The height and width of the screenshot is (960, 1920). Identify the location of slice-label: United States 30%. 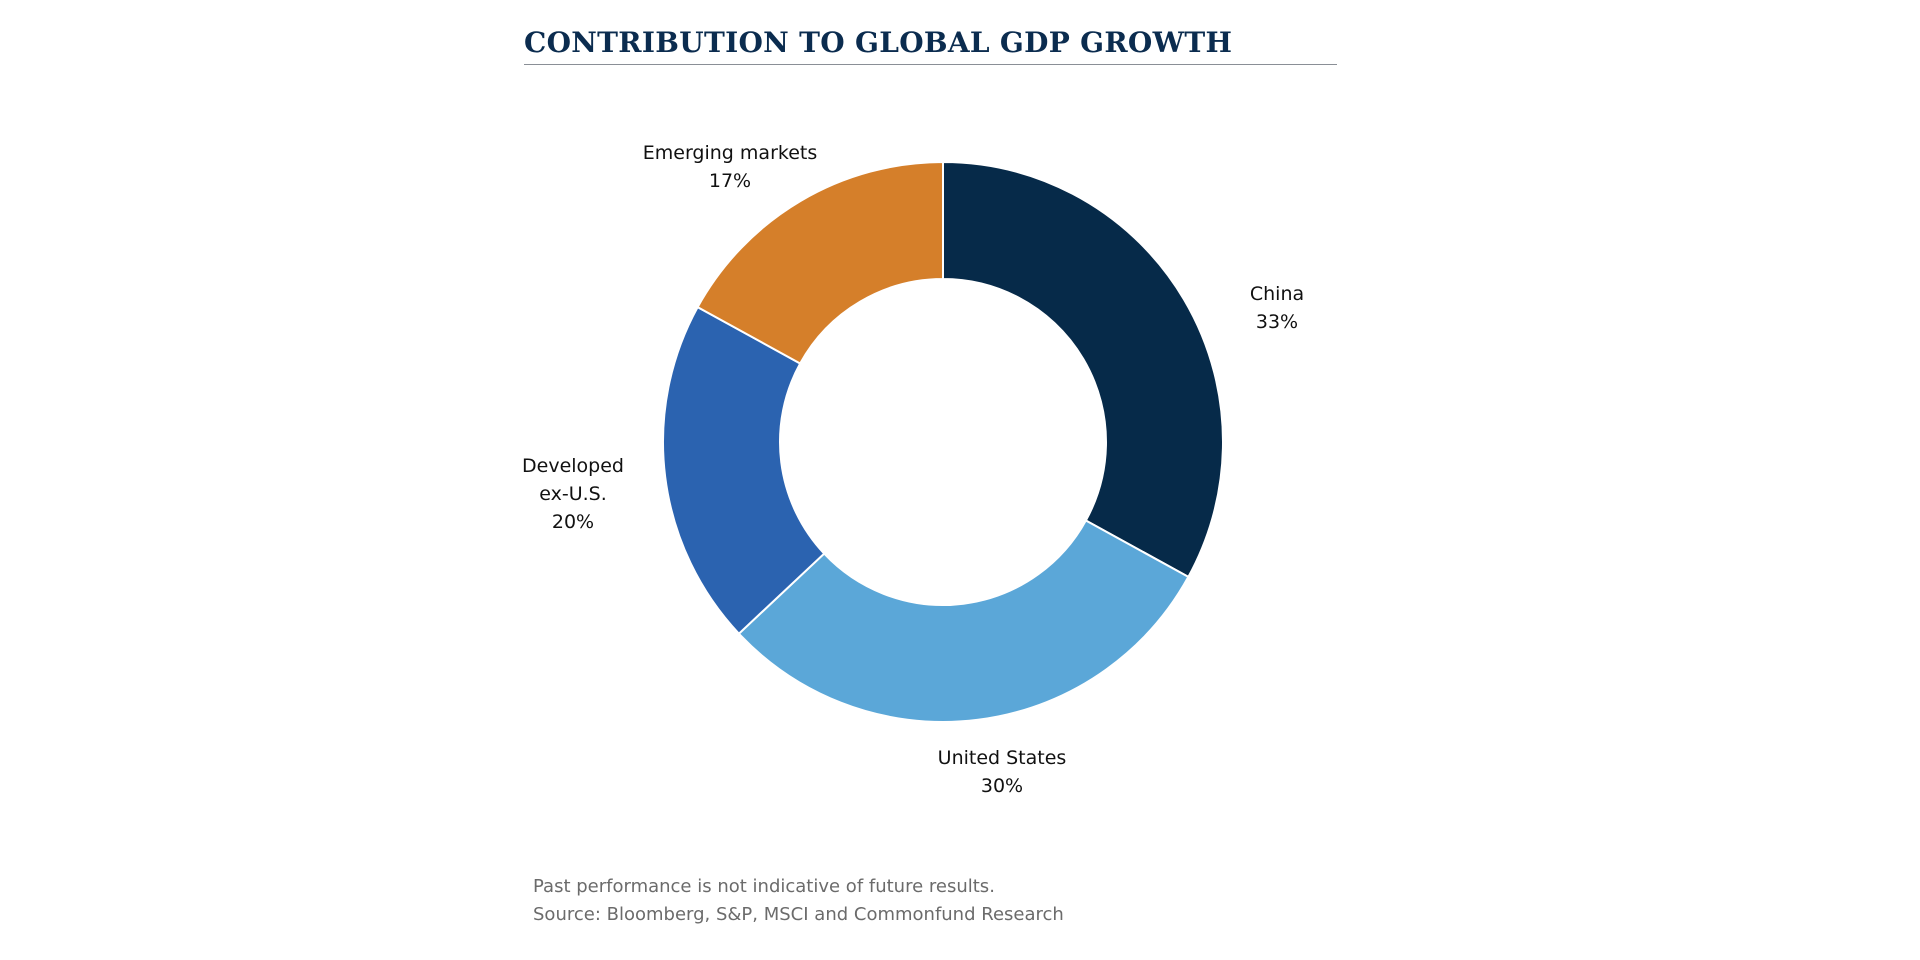
(1002, 772).